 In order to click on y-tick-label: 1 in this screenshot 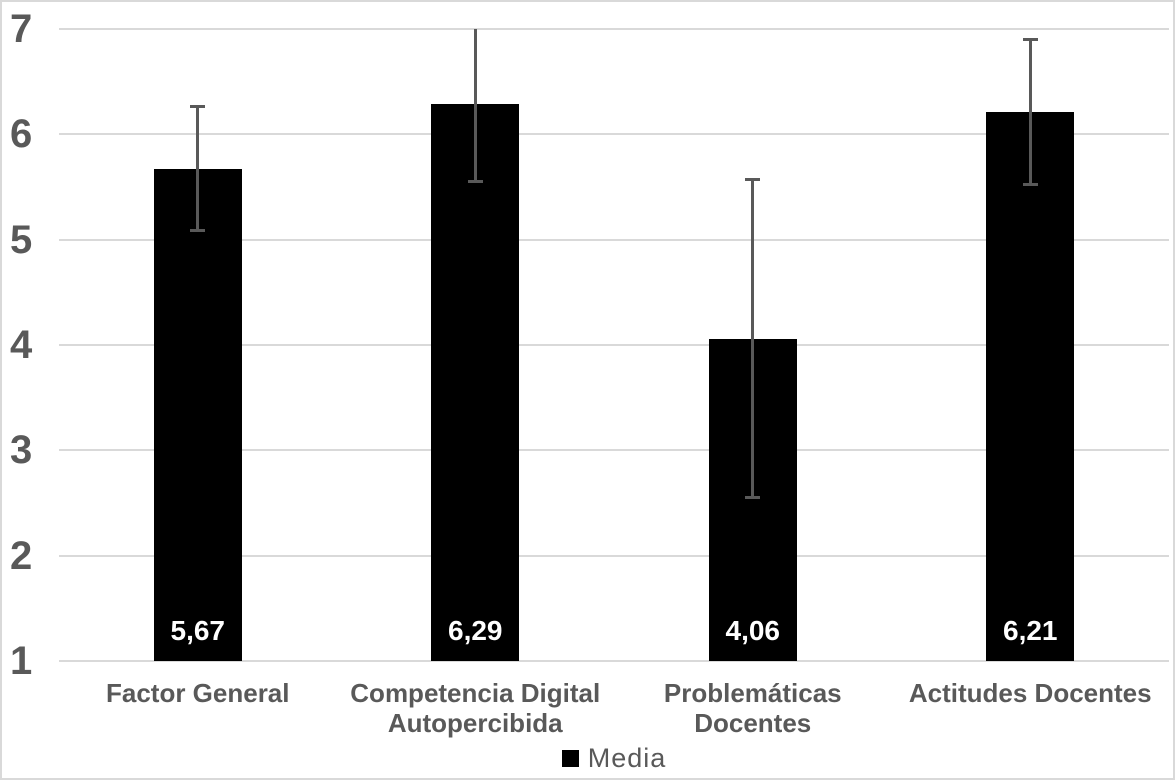, I will do `click(21, 661)`.